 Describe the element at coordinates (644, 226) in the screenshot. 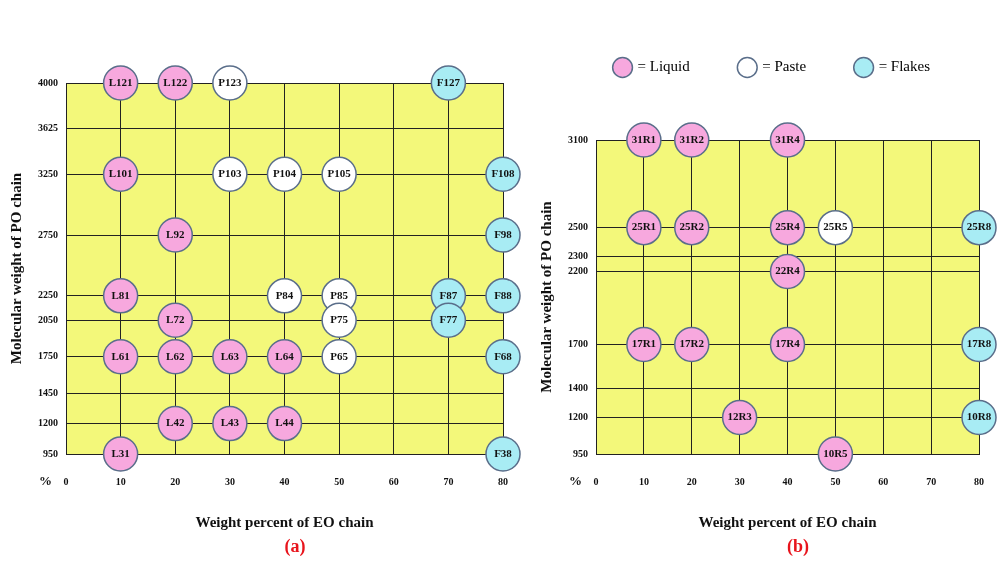

I see `data-label: 25R1` at that location.